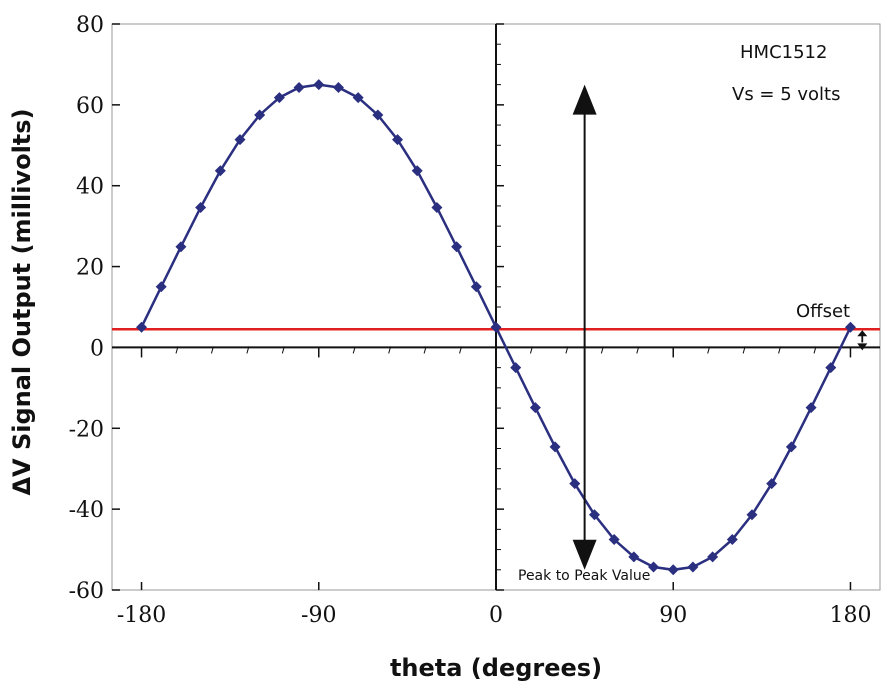 The image size is (882, 687). I want to click on y-tick-label: -20, so click(86, 429).